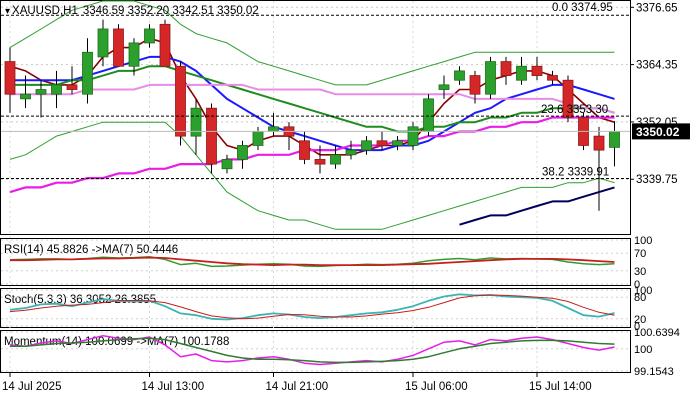 Image resolution: width=700 pixels, height=405 pixels. Describe the element at coordinates (436, 387) in the screenshot. I see `time-tick-label: 15 Jul 06:00` at that location.